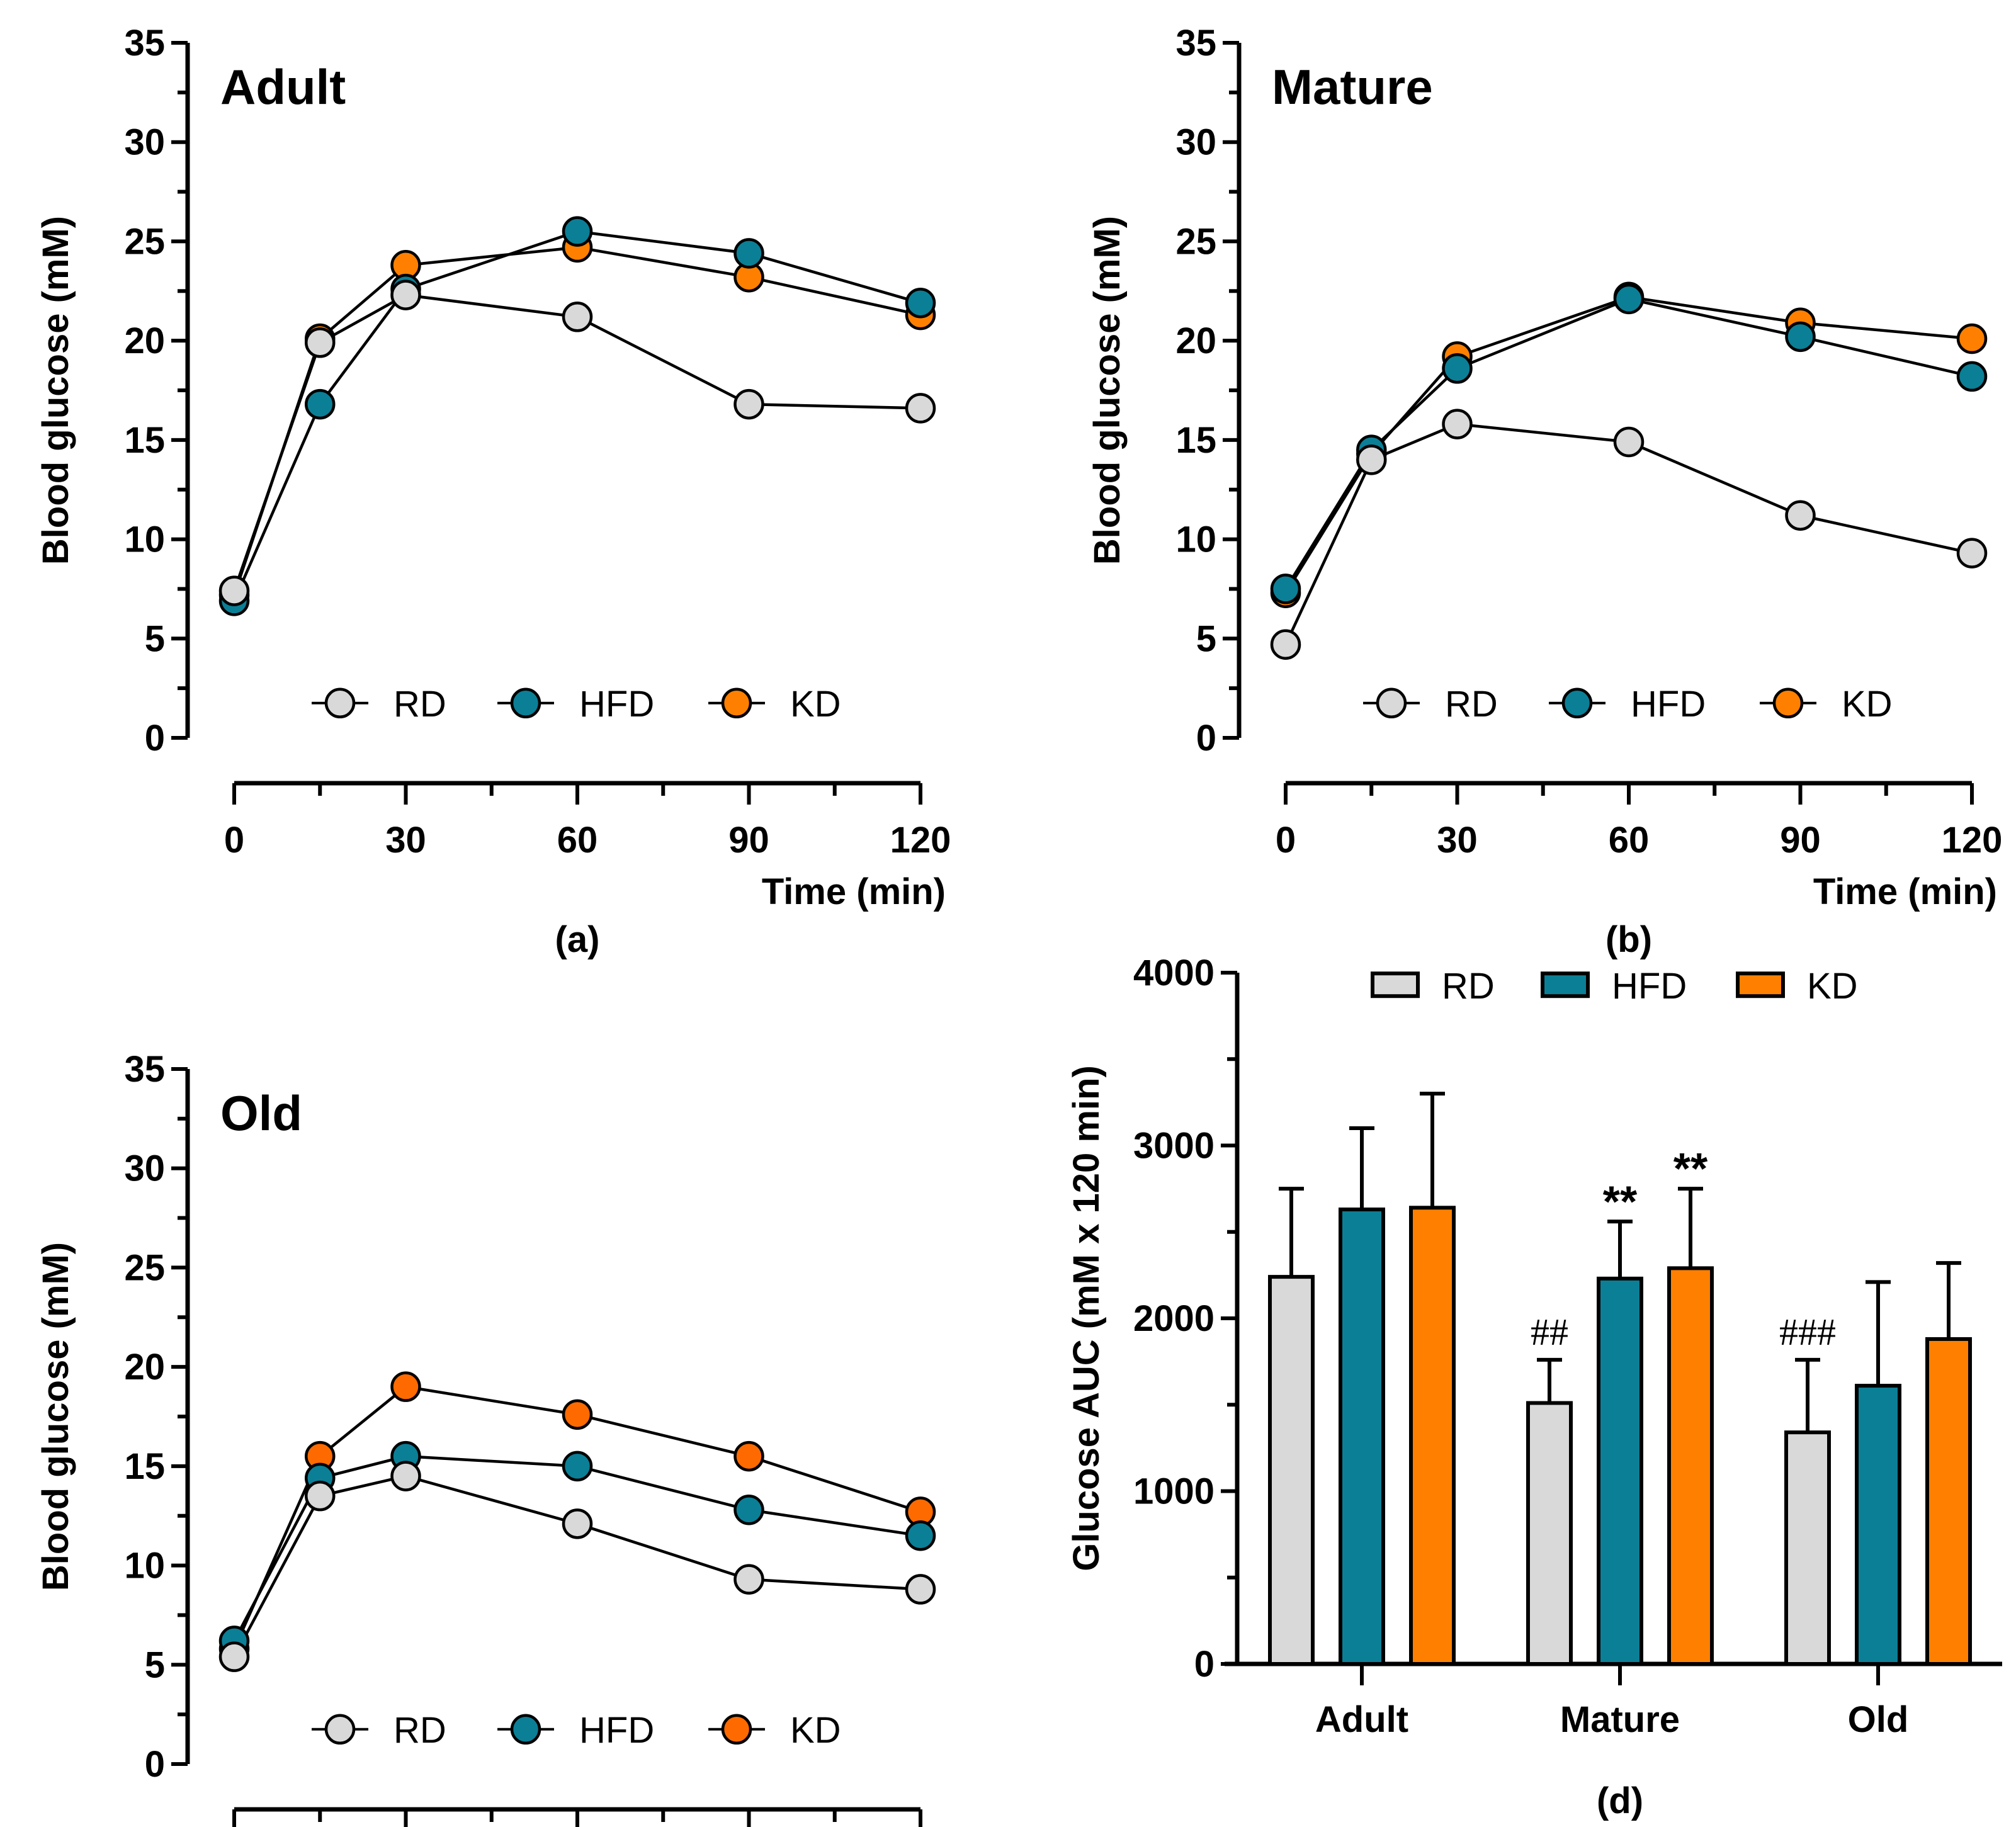 The height and width of the screenshot is (1827, 2016). What do you see at coordinates (261, 1113) in the screenshot?
I see `panel-title: Old` at bounding box center [261, 1113].